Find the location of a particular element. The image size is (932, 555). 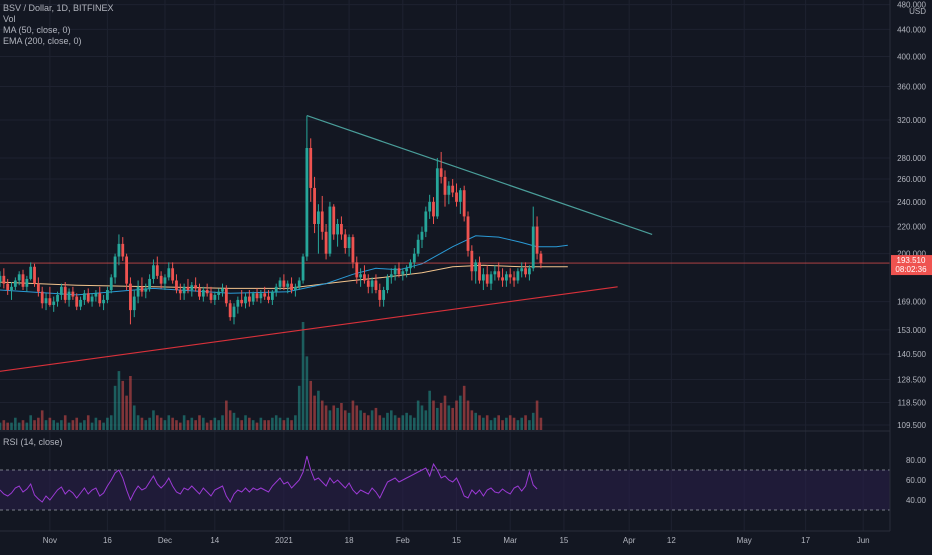

time-axis: Nov 16 Dec 14 2021 18 Feb 15 Mar 15 Apr 12 May 17 Jun is located at coordinates (456, 540).